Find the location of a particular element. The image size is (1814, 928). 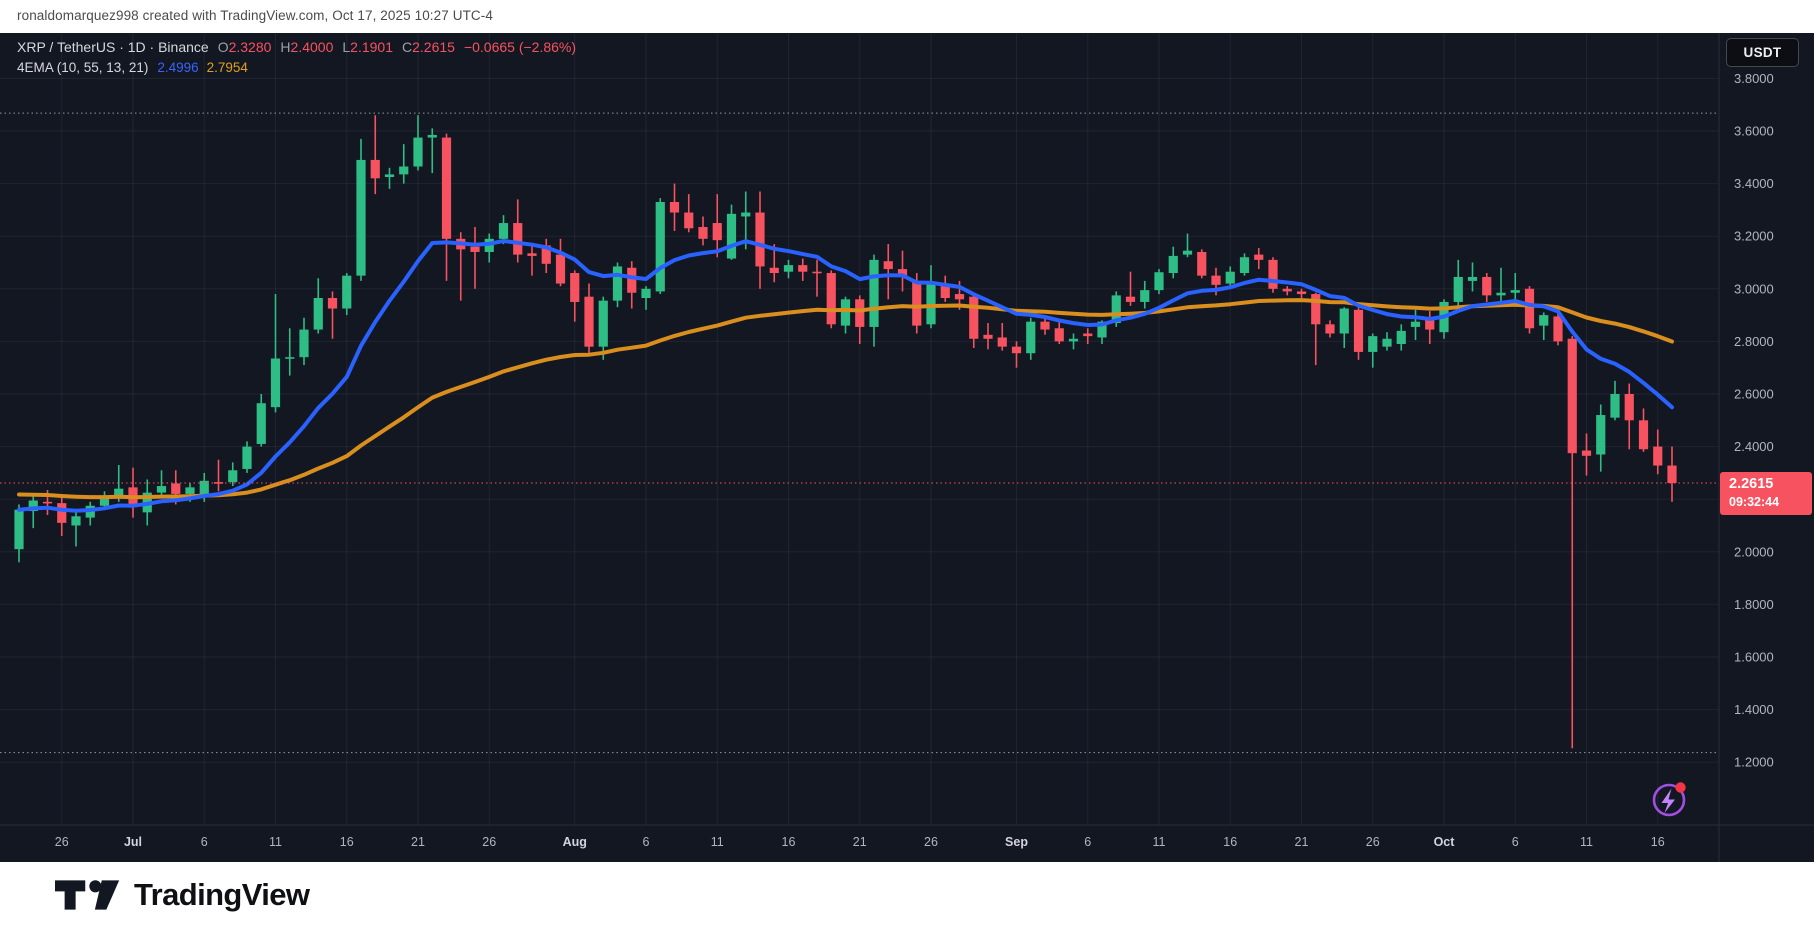

boost-button is located at coordinates (1669, 799).